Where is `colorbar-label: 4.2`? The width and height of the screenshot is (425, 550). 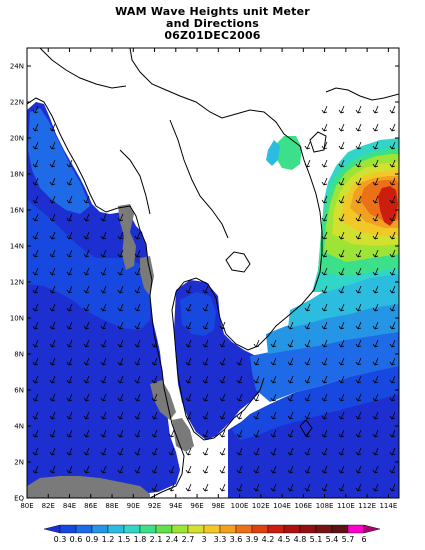
colorbar-label: 4.2 is located at coordinates (268, 539).